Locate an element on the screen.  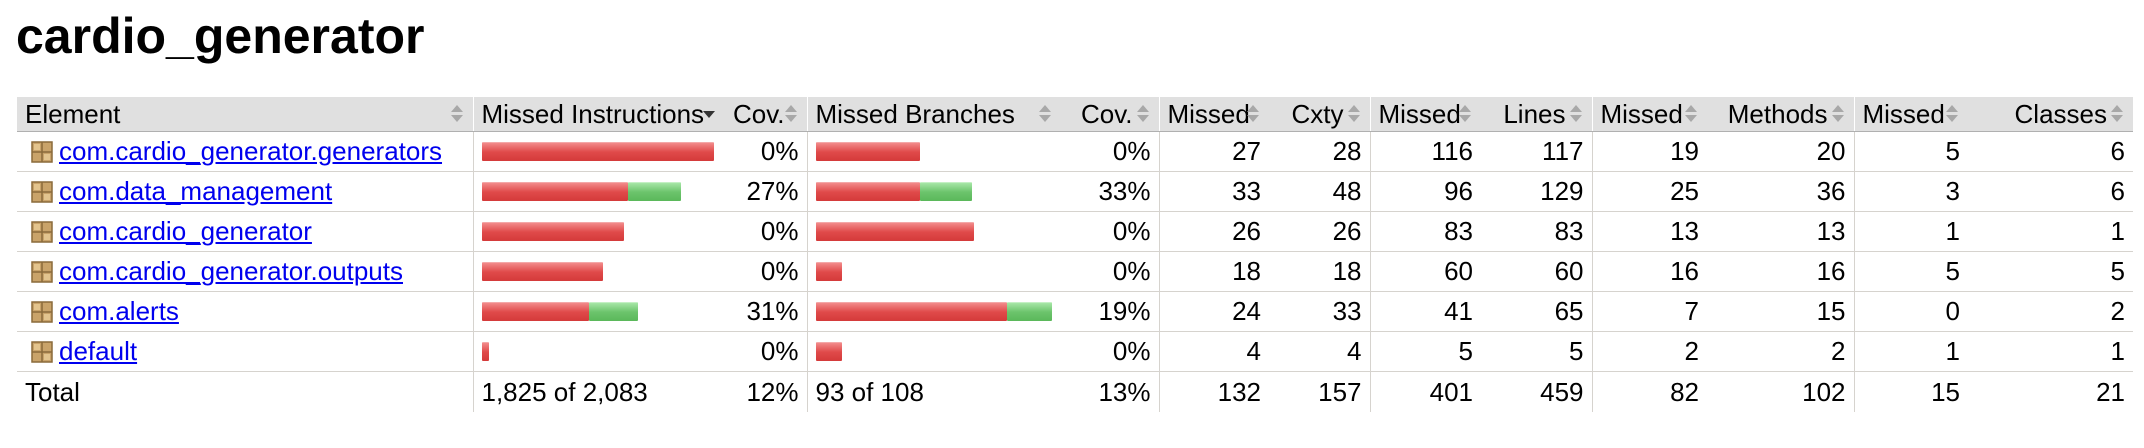
missed-lines: 60 is located at coordinates (1425, 271).